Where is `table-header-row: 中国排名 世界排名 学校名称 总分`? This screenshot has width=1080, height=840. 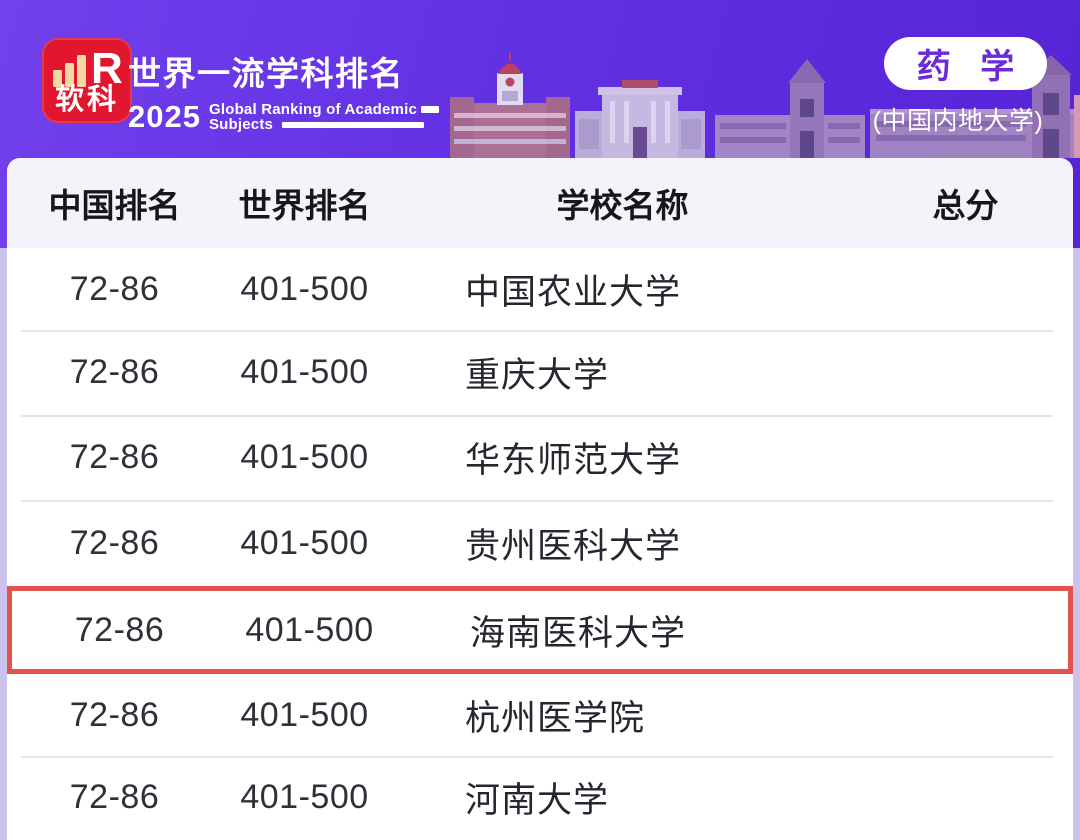
table-header-row: 中国排名 世界排名 学校名称 总分 is located at coordinates (540, 203).